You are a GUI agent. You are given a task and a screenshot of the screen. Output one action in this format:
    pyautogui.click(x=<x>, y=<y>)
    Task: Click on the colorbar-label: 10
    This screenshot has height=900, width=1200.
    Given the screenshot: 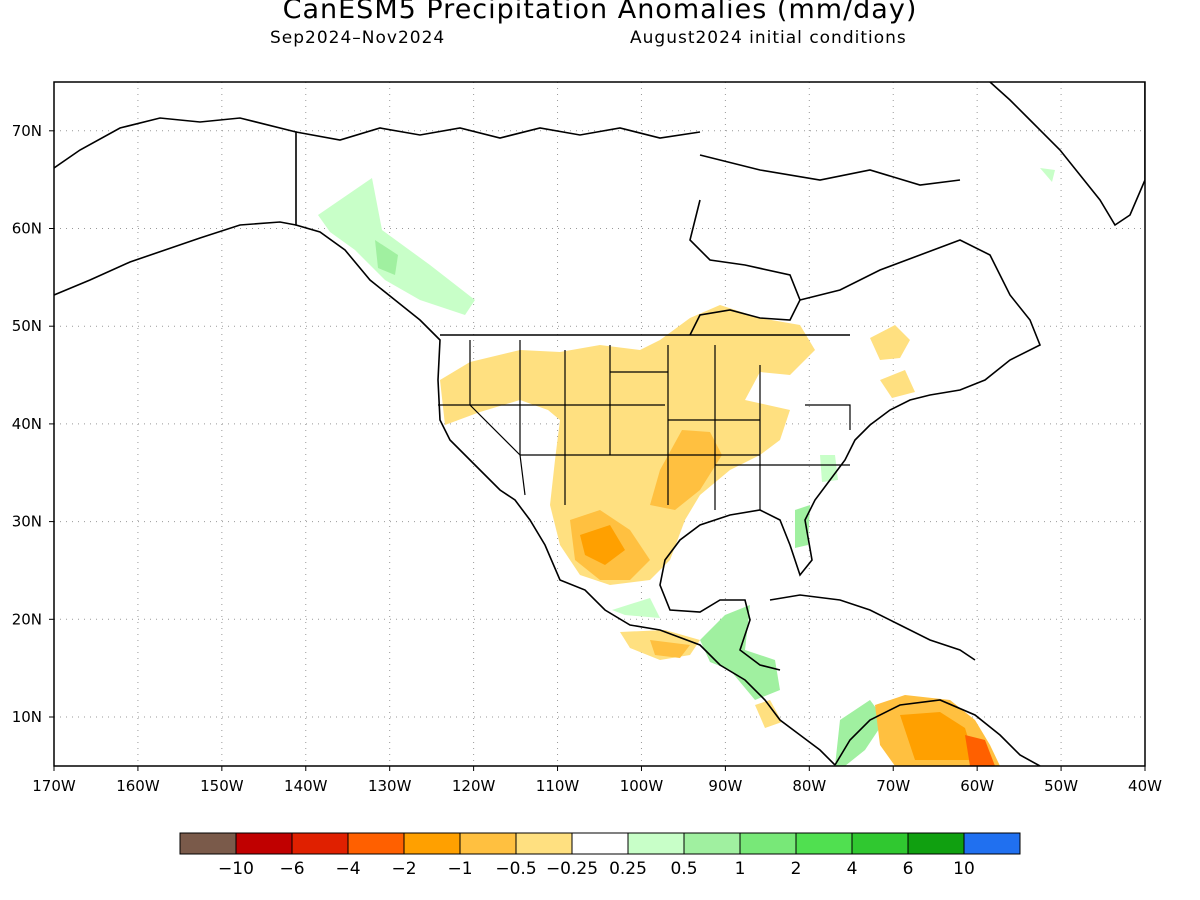 What is the action you would take?
    pyautogui.click(x=964, y=869)
    